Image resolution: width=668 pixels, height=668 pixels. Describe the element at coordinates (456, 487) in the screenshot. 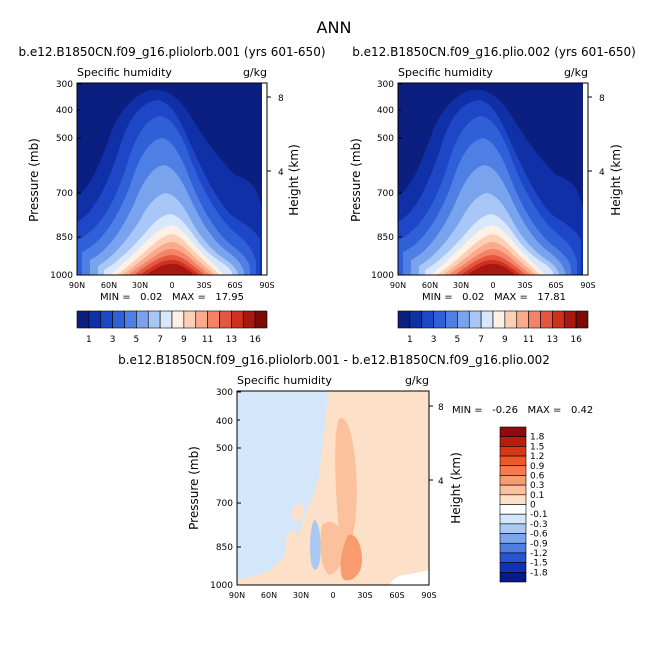

I see `panel-3-y2label: Height (km)` at that location.